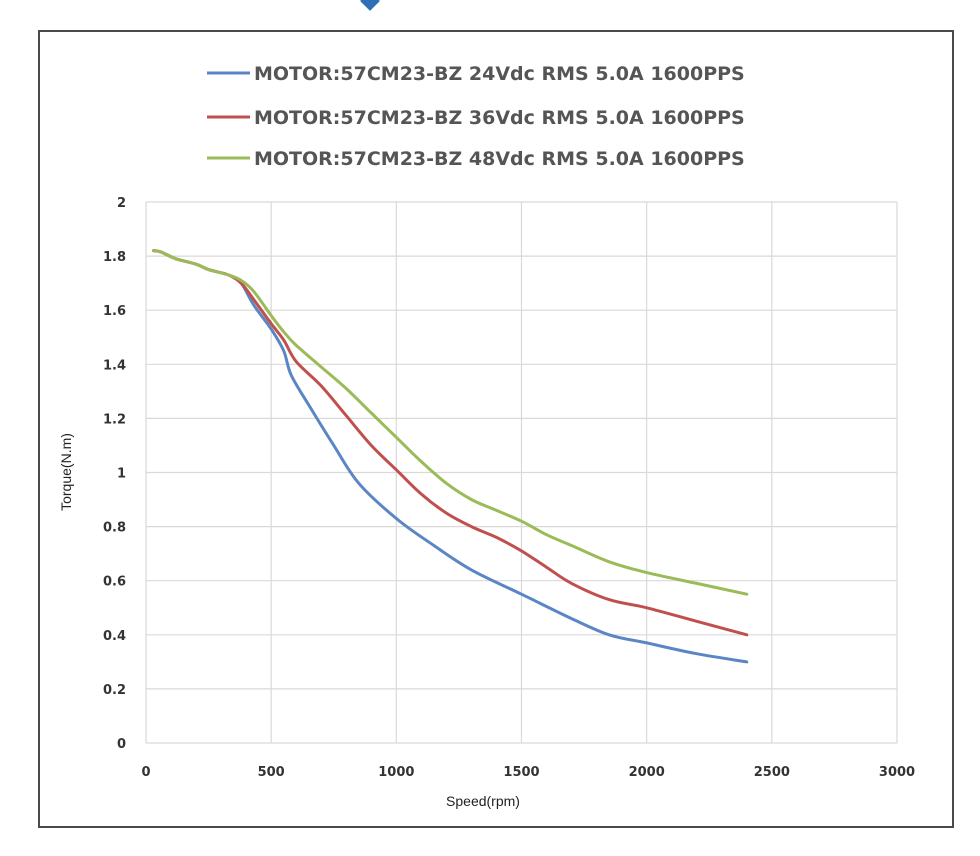 Image resolution: width=980 pixels, height=856 pixels. Describe the element at coordinates (114, 474) in the screenshot. I see `y-tick-labels: 0 0.2 0.4 0.6 0.8 1 1.2 1.4 1.6 1.8 2` at that location.